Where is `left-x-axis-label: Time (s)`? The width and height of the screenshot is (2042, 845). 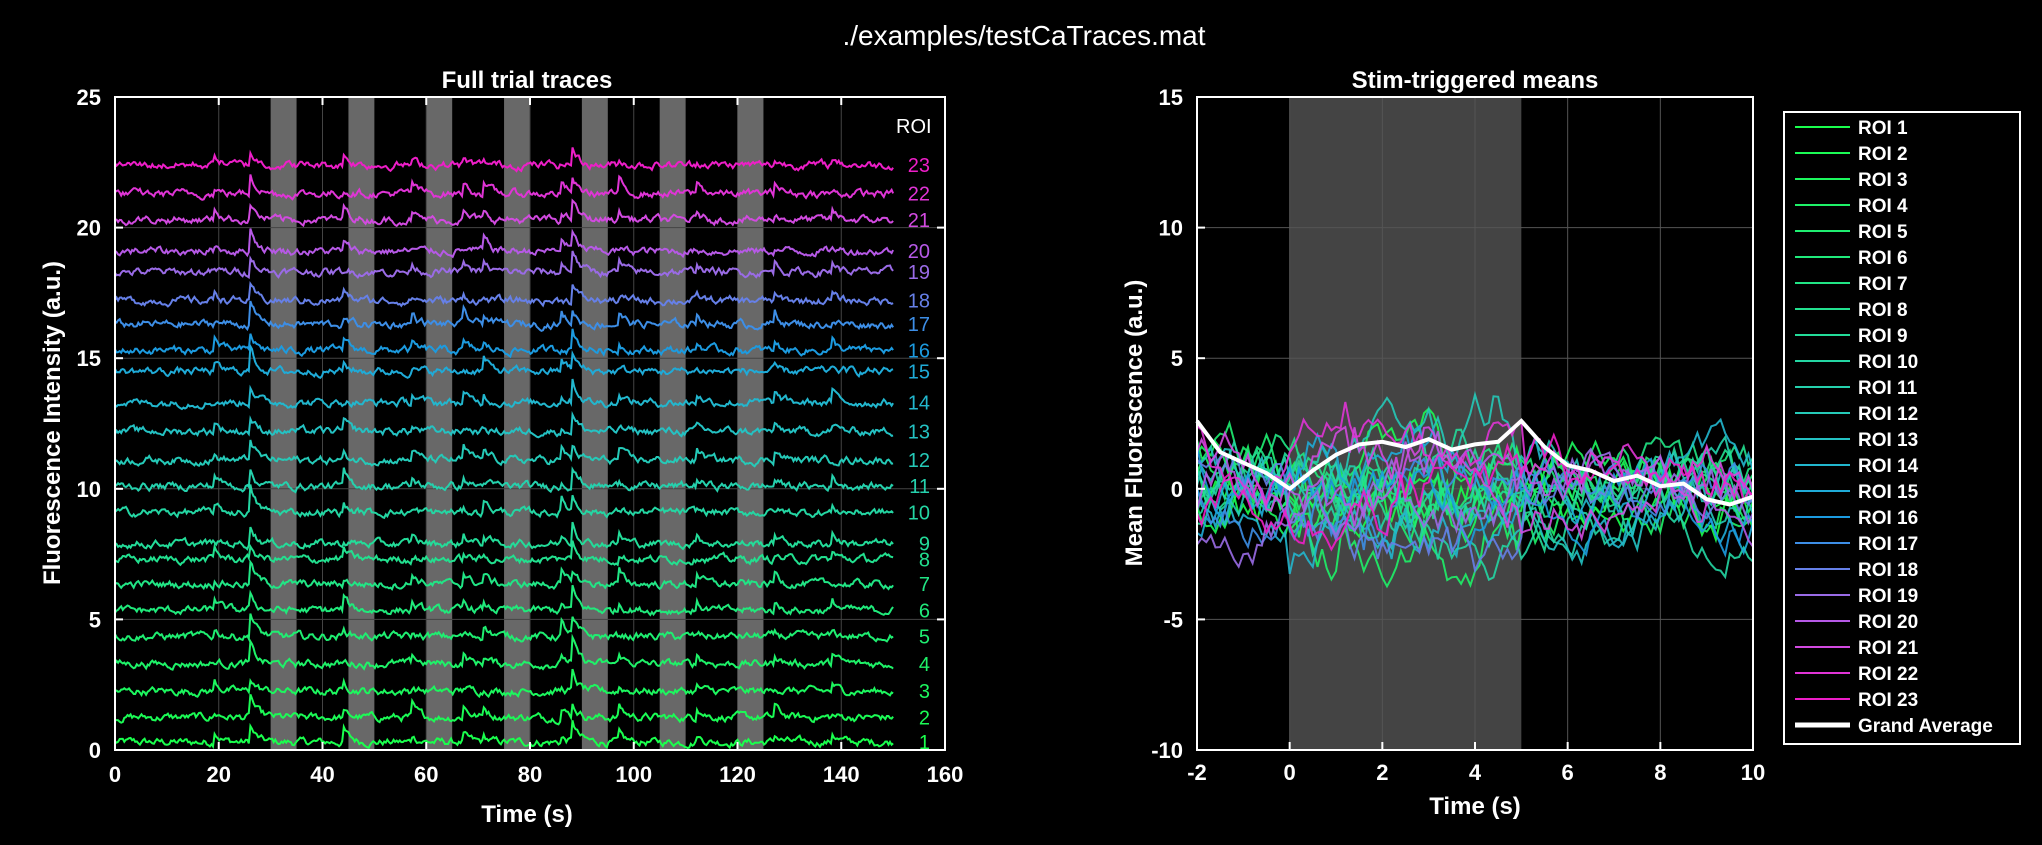
left-x-axis-label: Time (s) is located at coordinates (527, 814).